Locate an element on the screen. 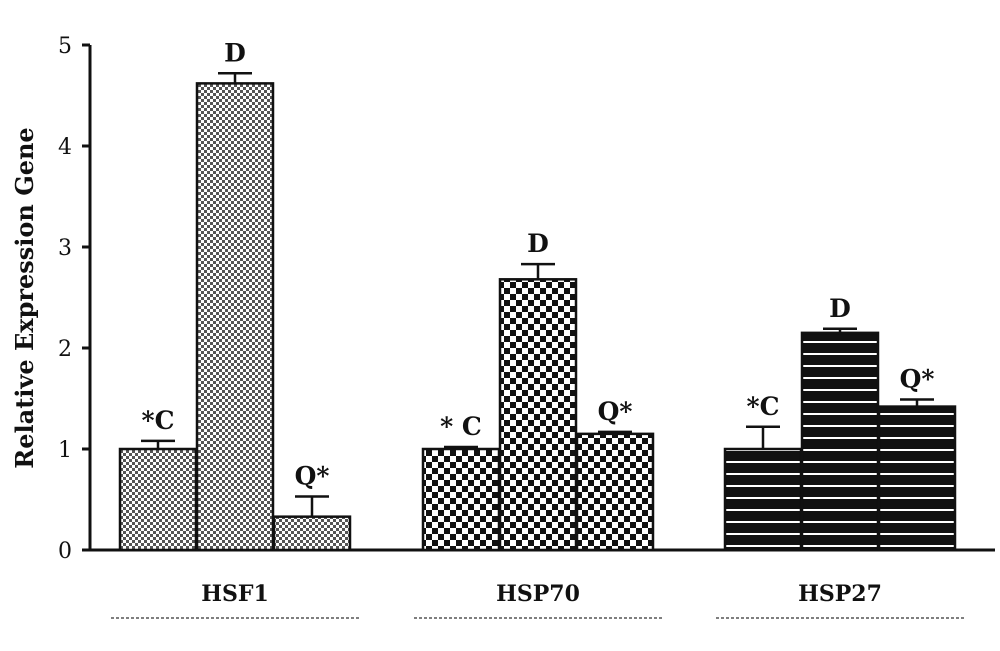 The image size is (1000, 651). y-tick-label: 4 is located at coordinates (65, 147).